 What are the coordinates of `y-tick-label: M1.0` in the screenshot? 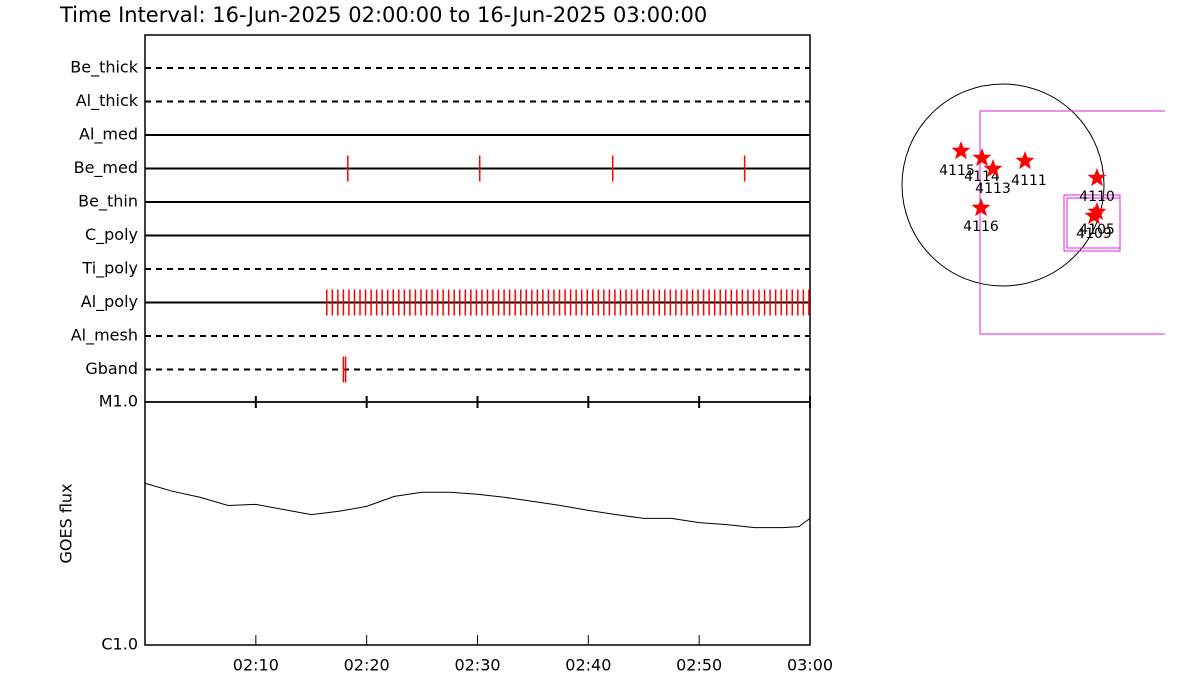 It's located at (118, 401).